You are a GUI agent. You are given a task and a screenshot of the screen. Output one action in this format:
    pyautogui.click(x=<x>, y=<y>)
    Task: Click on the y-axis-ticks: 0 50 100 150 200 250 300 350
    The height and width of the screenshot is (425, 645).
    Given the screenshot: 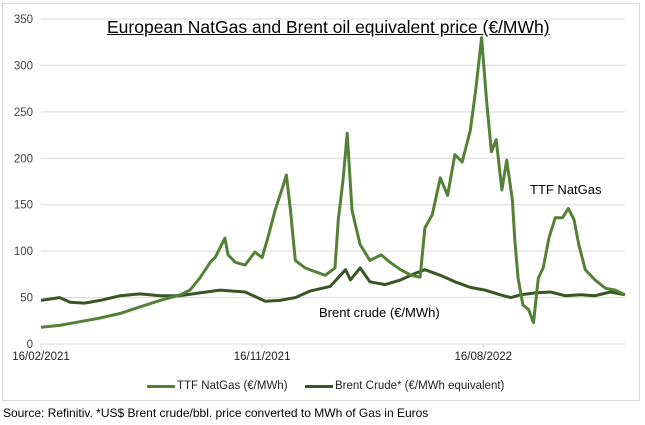 What is the action you would take?
    pyautogui.click(x=23, y=182)
    